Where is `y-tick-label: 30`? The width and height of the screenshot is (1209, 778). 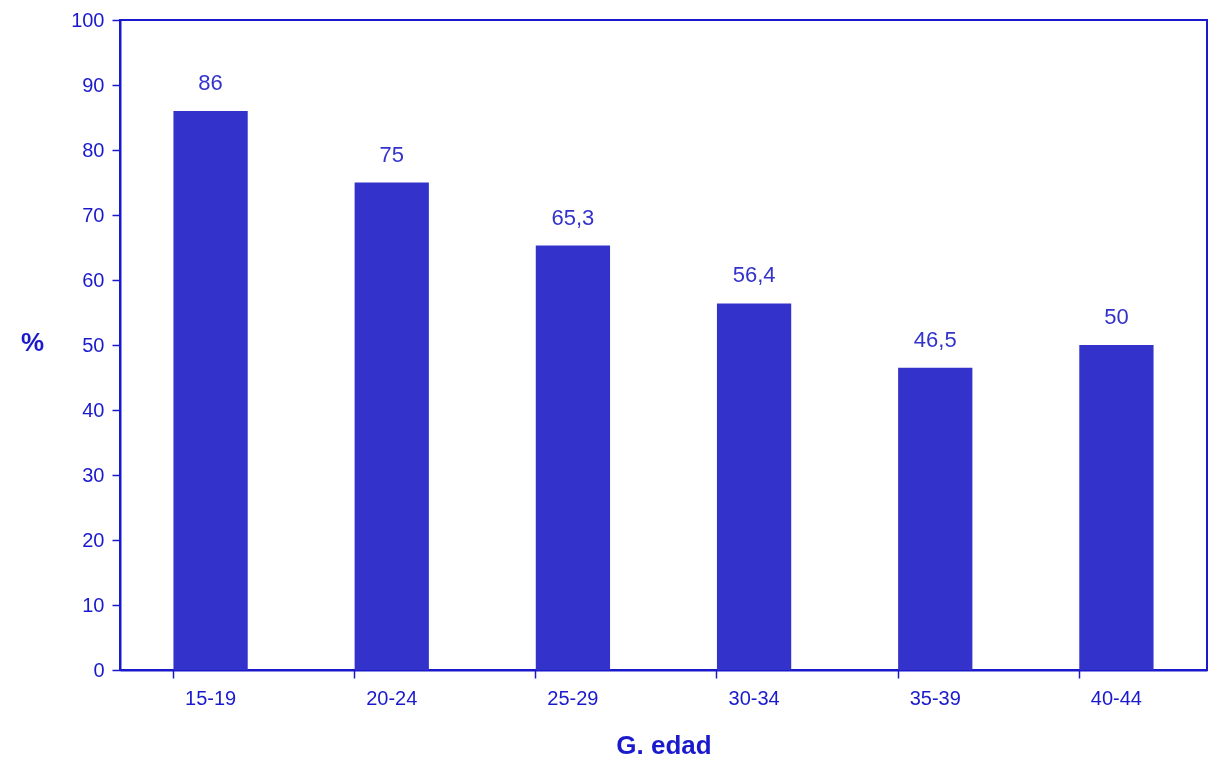 y-tick-label: 30 is located at coordinates (93, 474).